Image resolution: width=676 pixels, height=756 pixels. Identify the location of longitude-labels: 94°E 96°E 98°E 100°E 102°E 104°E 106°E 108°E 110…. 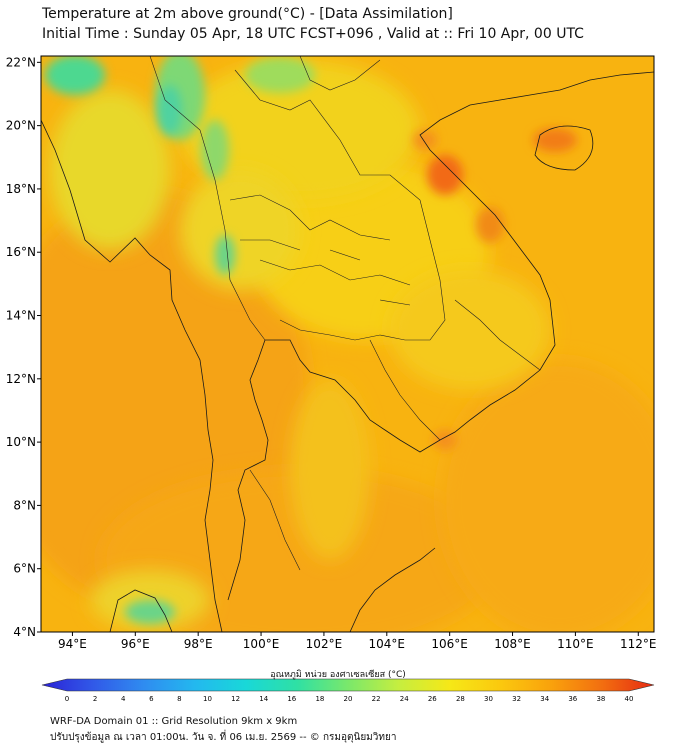
(357, 641).